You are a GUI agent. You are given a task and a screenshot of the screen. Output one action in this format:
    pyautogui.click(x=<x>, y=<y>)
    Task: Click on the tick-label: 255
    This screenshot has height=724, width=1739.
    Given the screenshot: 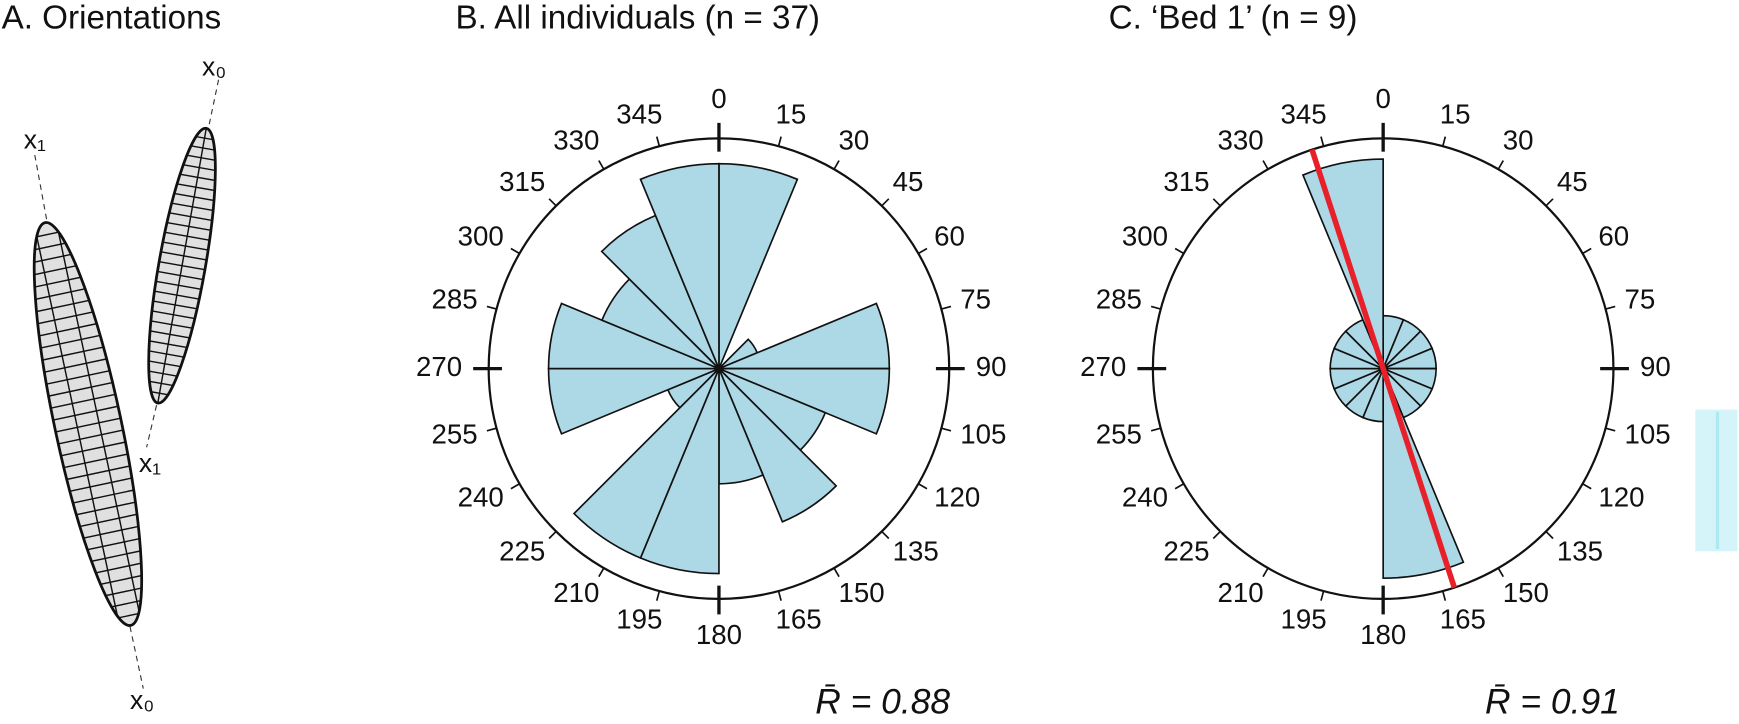 What is the action you would take?
    pyautogui.click(x=454, y=434)
    